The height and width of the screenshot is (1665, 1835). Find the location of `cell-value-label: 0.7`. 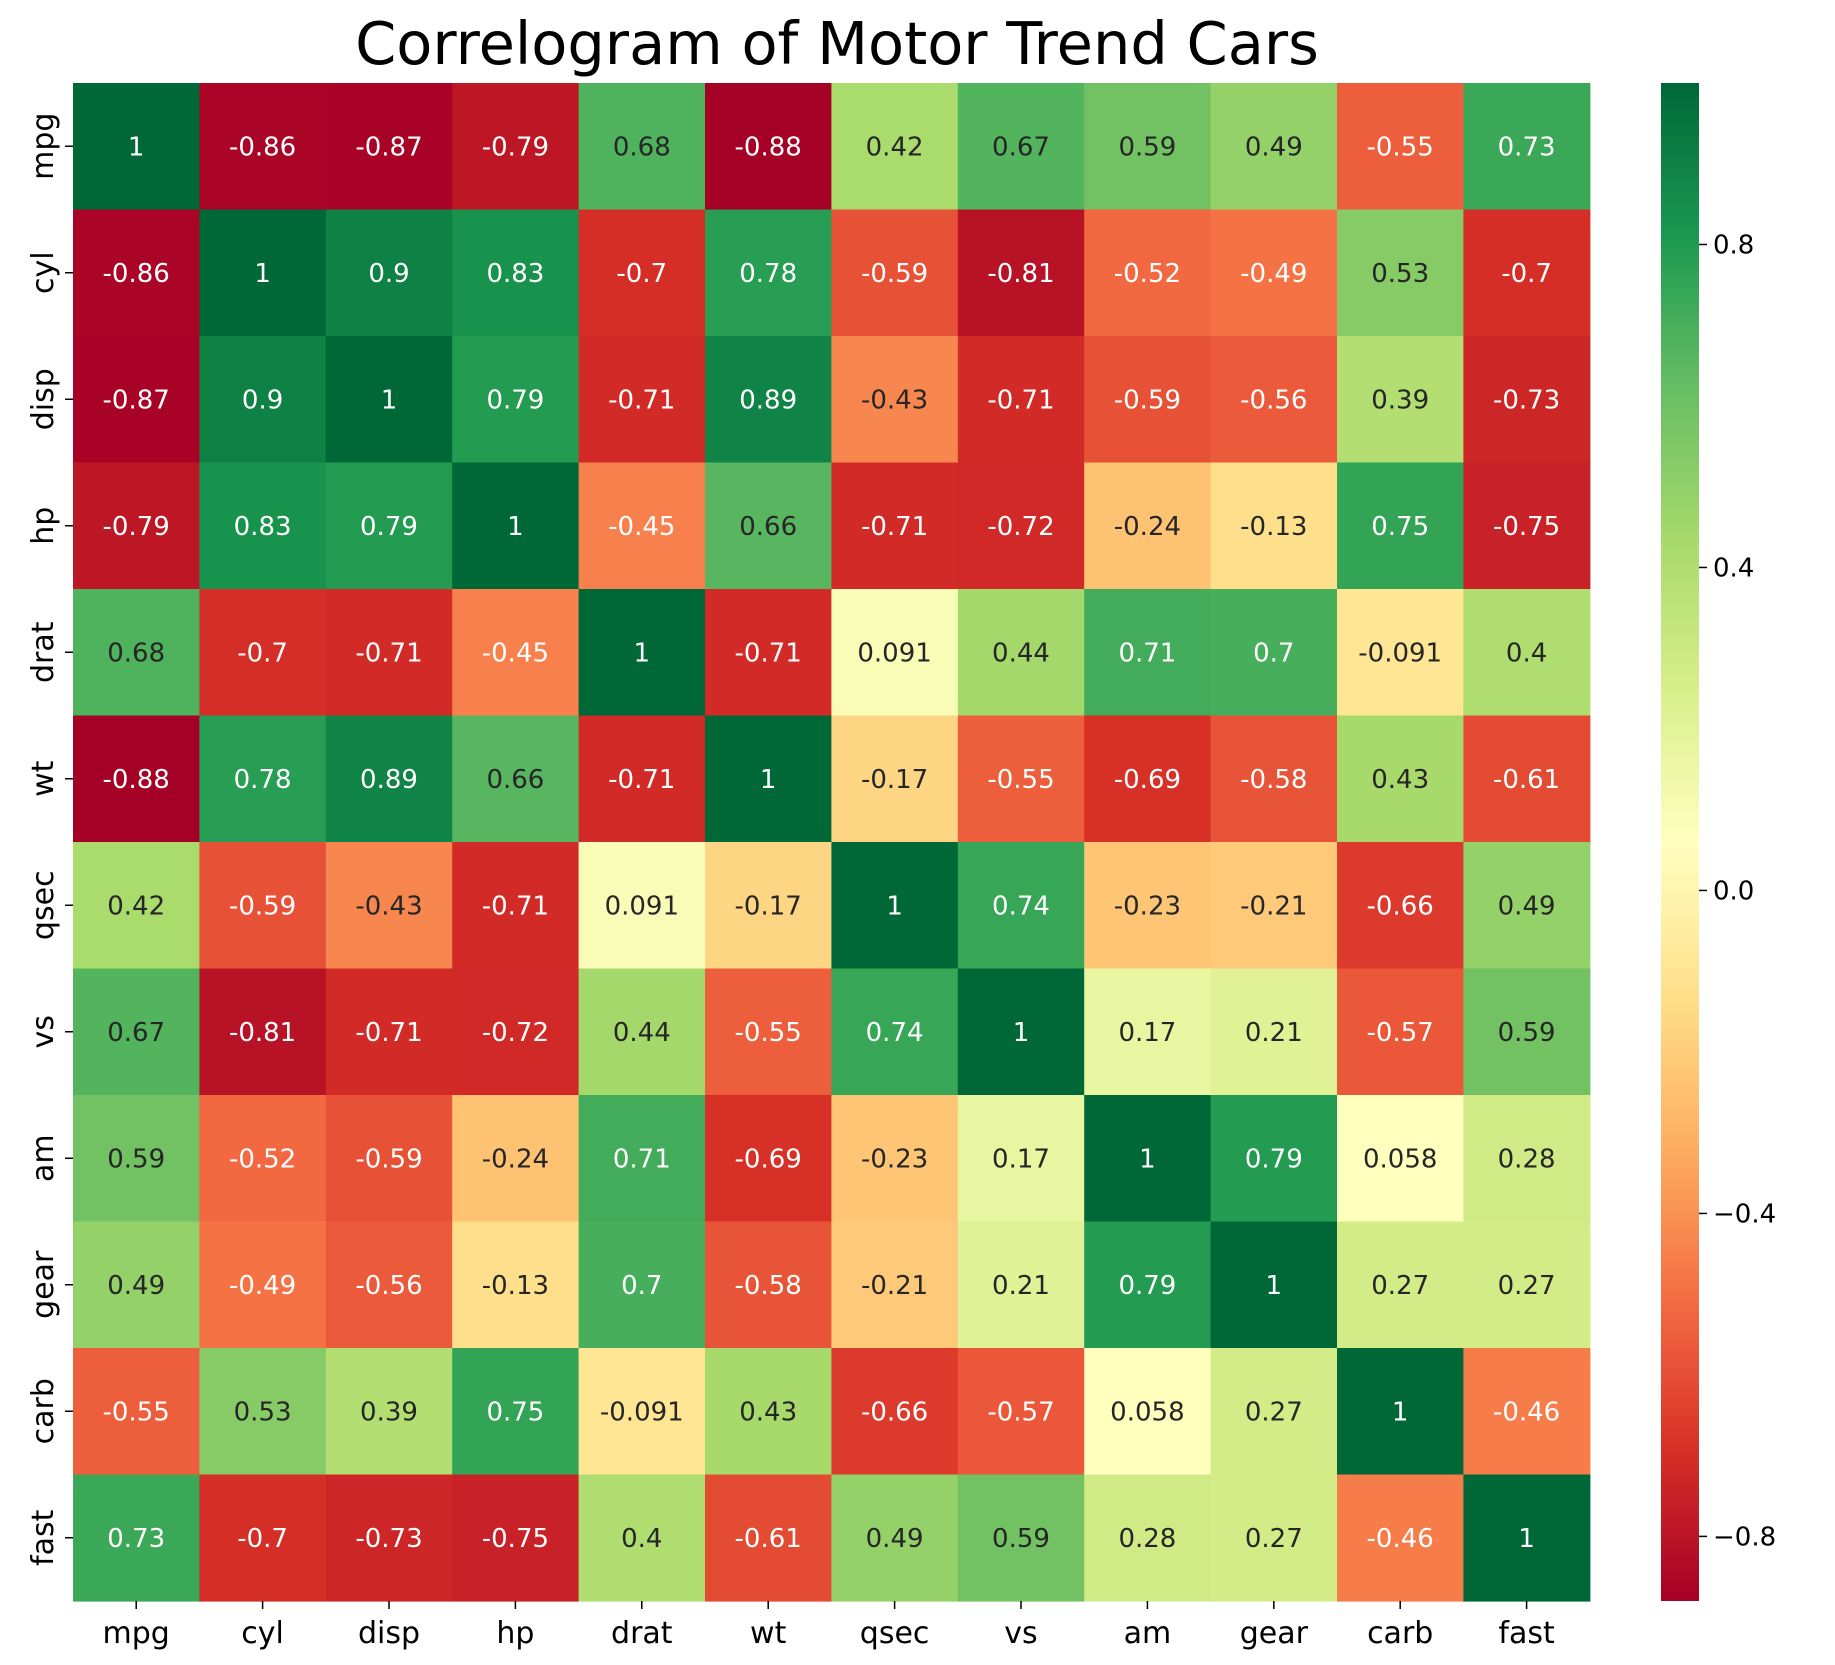

cell-value-label: 0.7 is located at coordinates (641, 1286).